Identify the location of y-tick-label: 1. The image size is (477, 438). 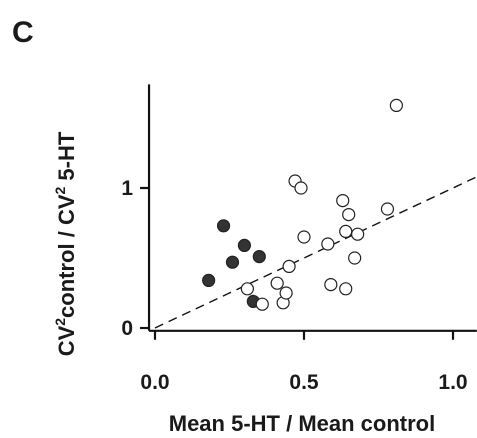
(127, 188).